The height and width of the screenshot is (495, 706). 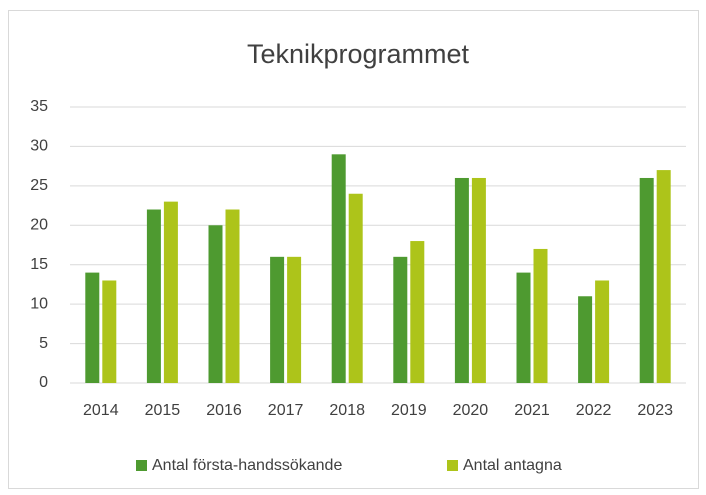 I want to click on y-tick-label: 5, so click(x=43, y=343).